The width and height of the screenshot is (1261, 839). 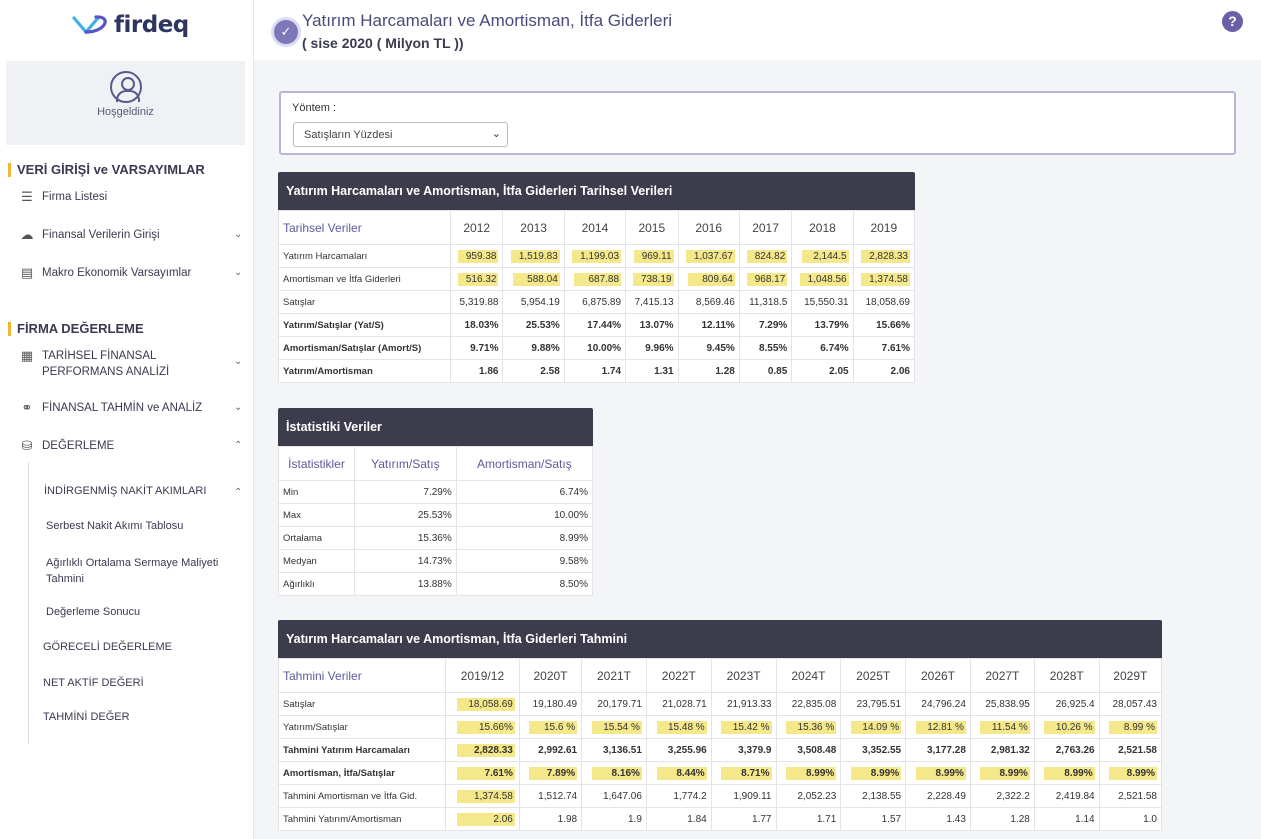 I want to click on editable-value: 18,058.69, so click(x=485, y=704).